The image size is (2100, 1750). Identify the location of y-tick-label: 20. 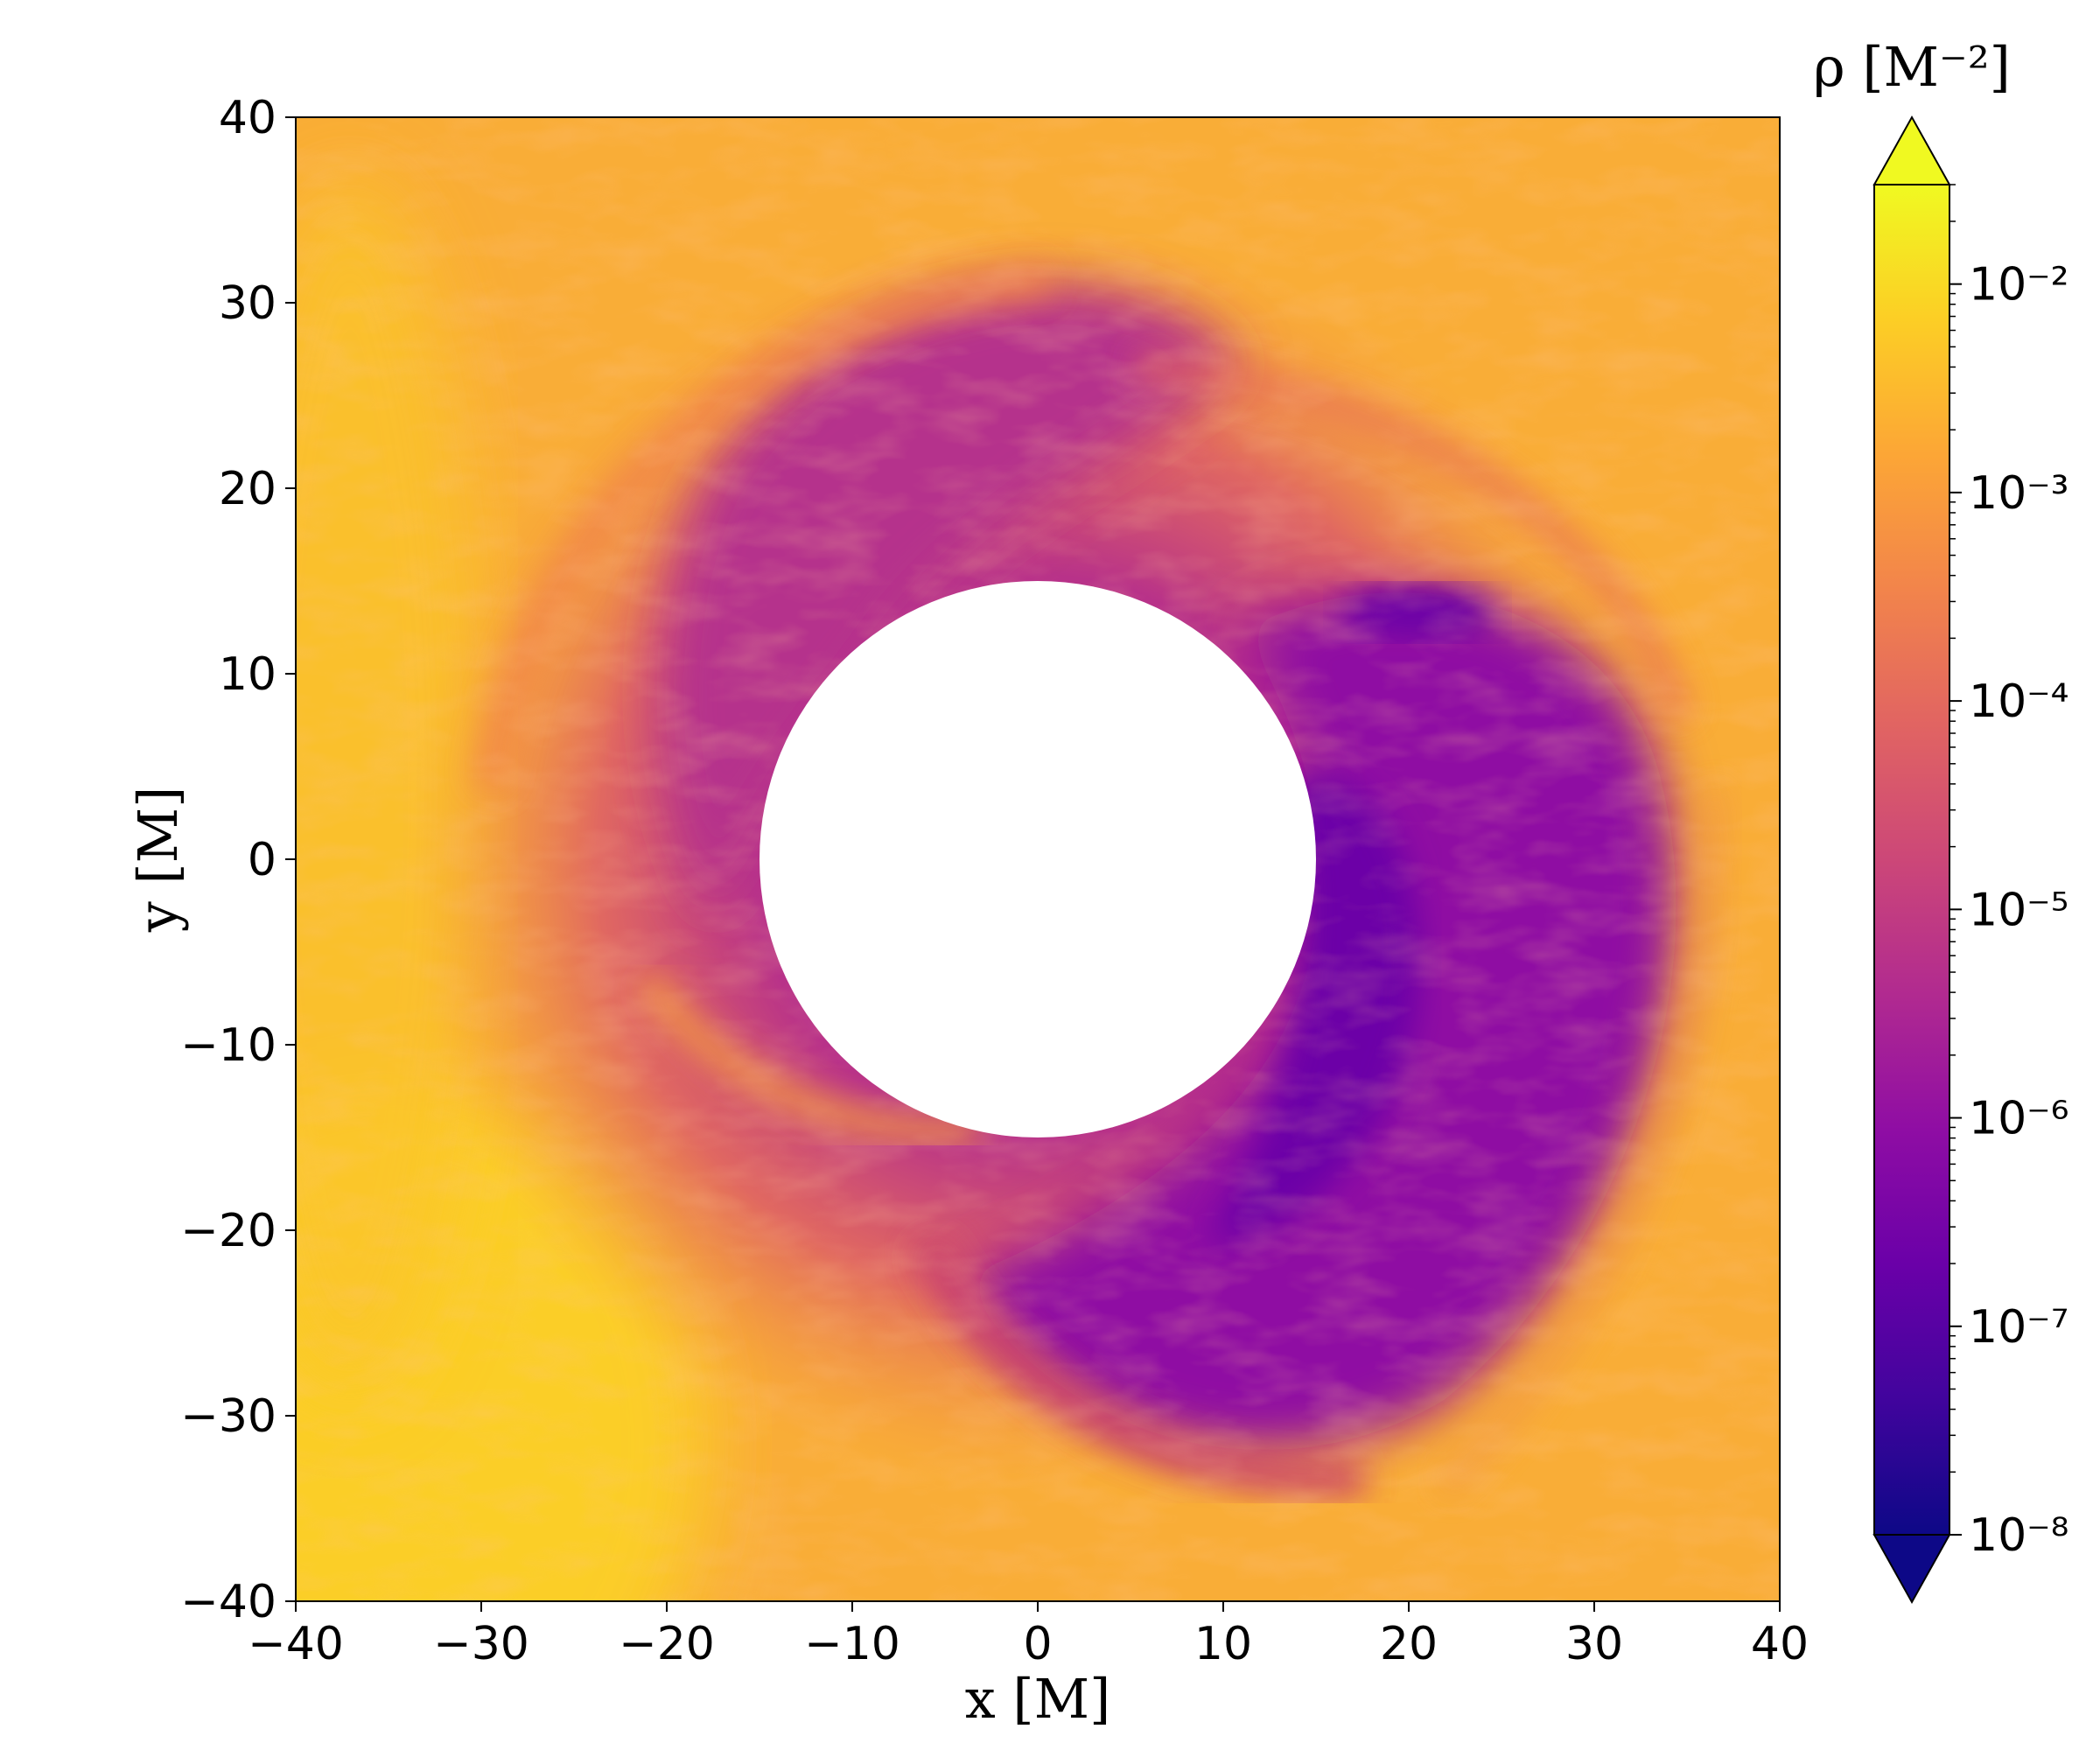
(247, 489).